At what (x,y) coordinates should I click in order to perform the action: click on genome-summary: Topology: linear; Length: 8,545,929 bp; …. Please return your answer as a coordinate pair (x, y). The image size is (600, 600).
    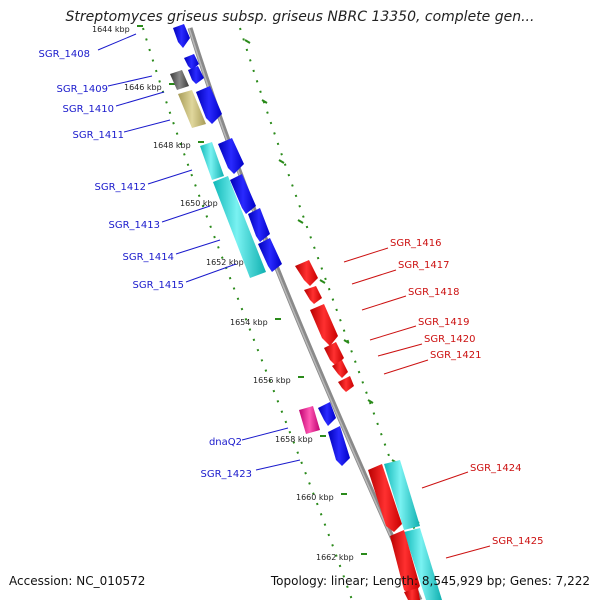
    Looking at the image, I should click on (430, 581).